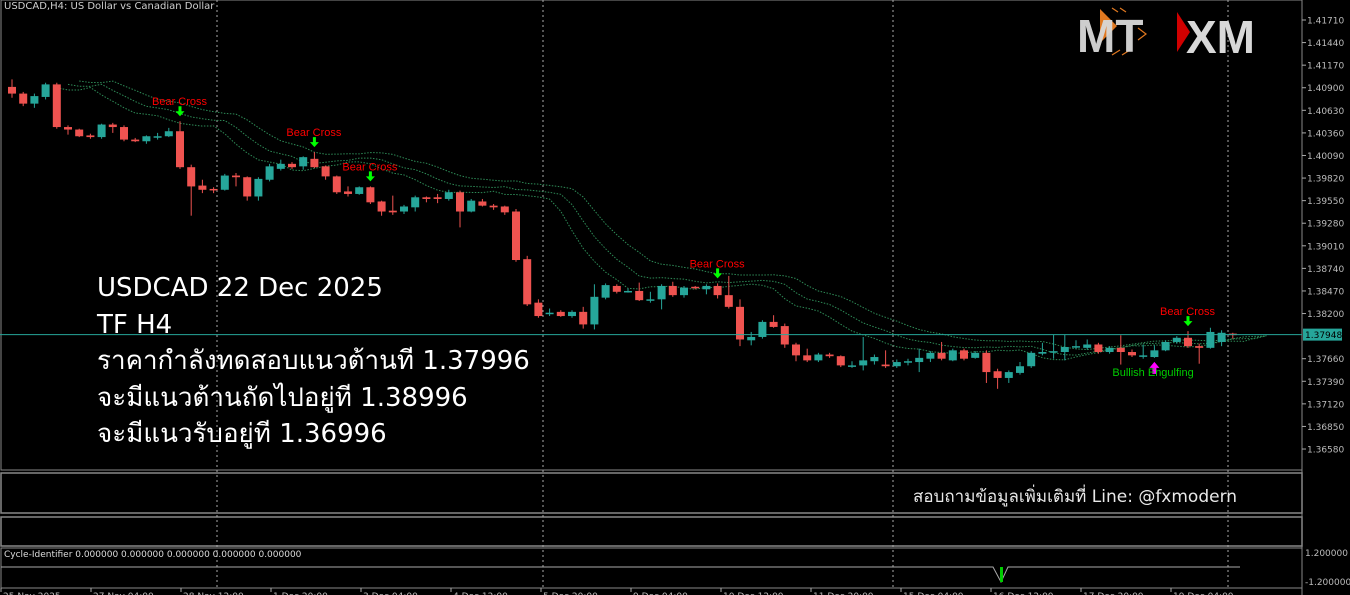  What do you see at coordinates (123, 593) in the screenshot?
I see `x-tick-label: 27 Nov 04:00` at bounding box center [123, 593].